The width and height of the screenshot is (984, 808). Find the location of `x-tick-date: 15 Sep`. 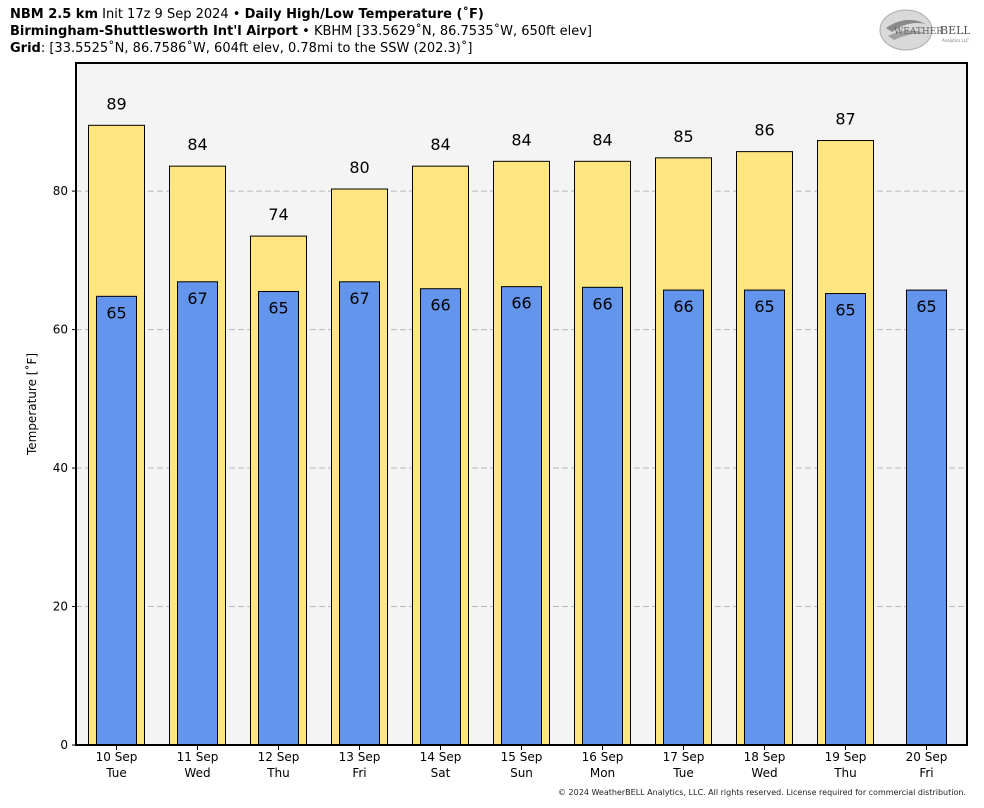

x-tick-date: 15 Sep is located at coordinates (522, 757).